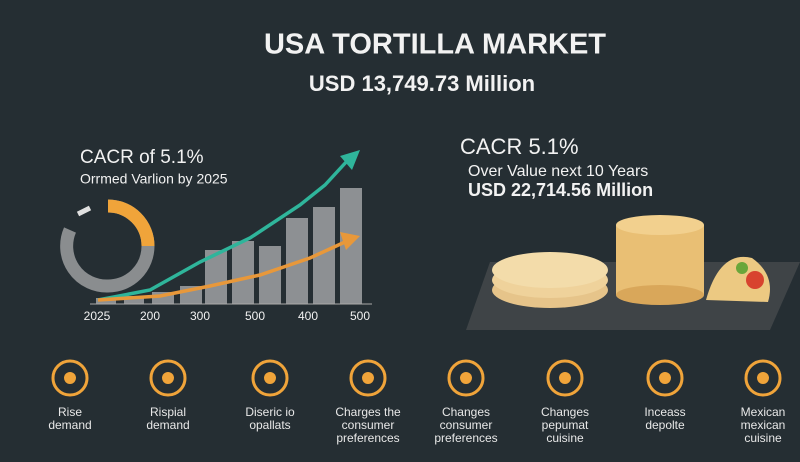  Describe the element at coordinates (150, 316) in the screenshot. I see `axis-label: 200` at that location.